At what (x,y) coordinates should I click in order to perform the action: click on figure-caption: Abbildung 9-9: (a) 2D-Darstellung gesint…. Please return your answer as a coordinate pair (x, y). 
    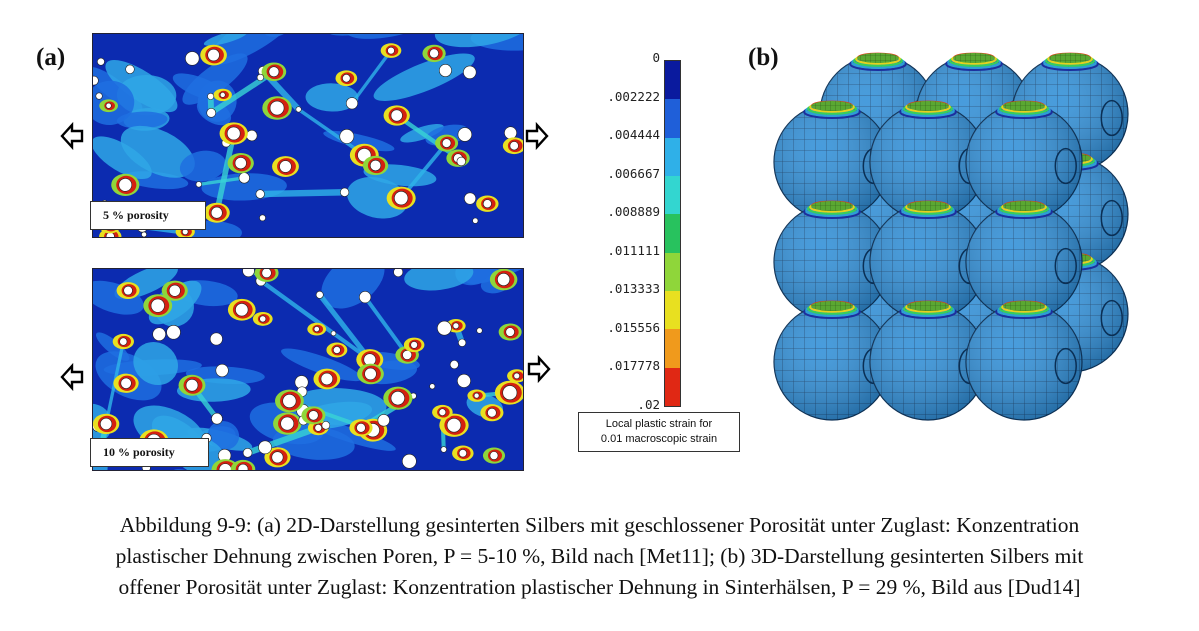
    Looking at the image, I should click on (599, 556).